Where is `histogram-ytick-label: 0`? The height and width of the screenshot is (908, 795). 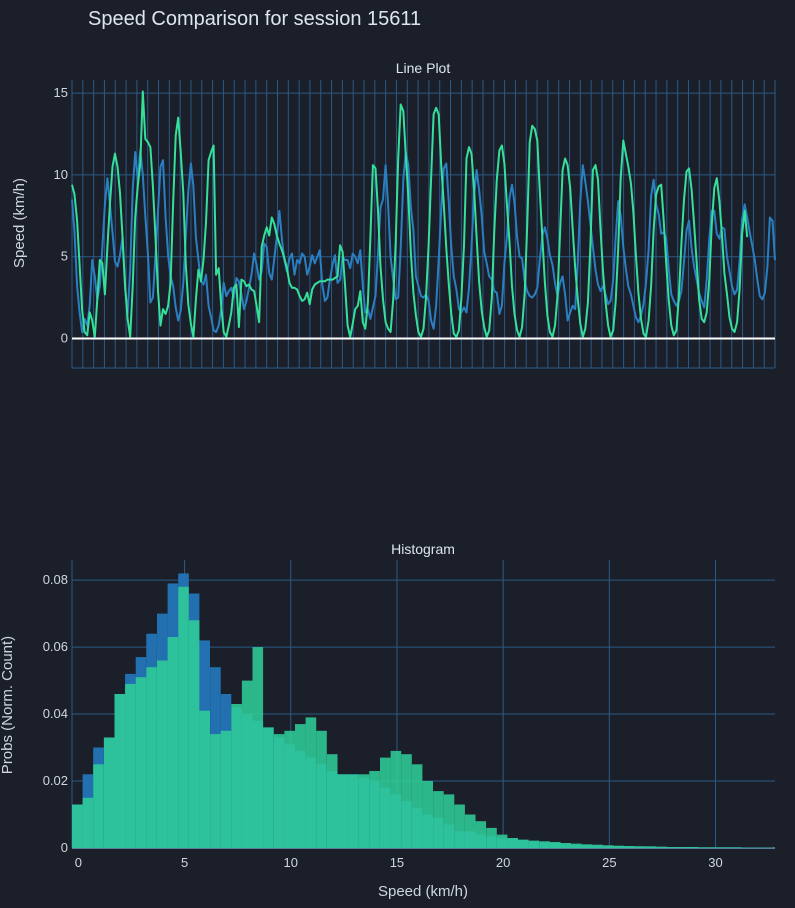
histogram-ytick-label: 0 is located at coordinates (64, 847).